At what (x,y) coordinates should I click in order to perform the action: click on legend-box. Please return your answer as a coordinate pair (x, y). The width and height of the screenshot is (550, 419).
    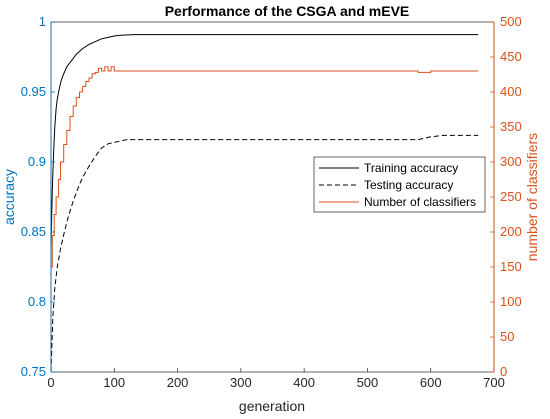
    Looking at the image, I should click on (399, 184).